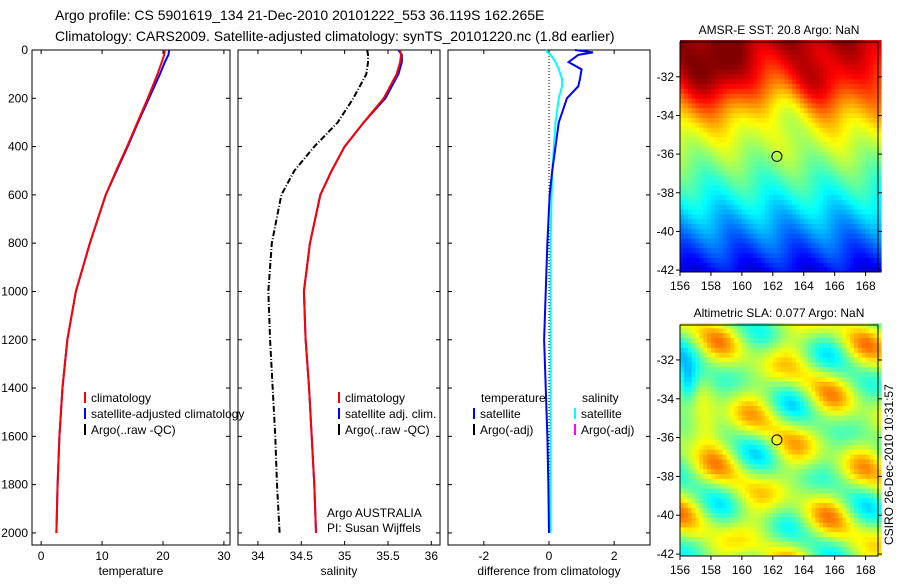 The image size is (900, 585). What do you see at coordinates (163, 556) in the screenshot?
I see `x-tick-label: 20` at bounding box center [163, 556].